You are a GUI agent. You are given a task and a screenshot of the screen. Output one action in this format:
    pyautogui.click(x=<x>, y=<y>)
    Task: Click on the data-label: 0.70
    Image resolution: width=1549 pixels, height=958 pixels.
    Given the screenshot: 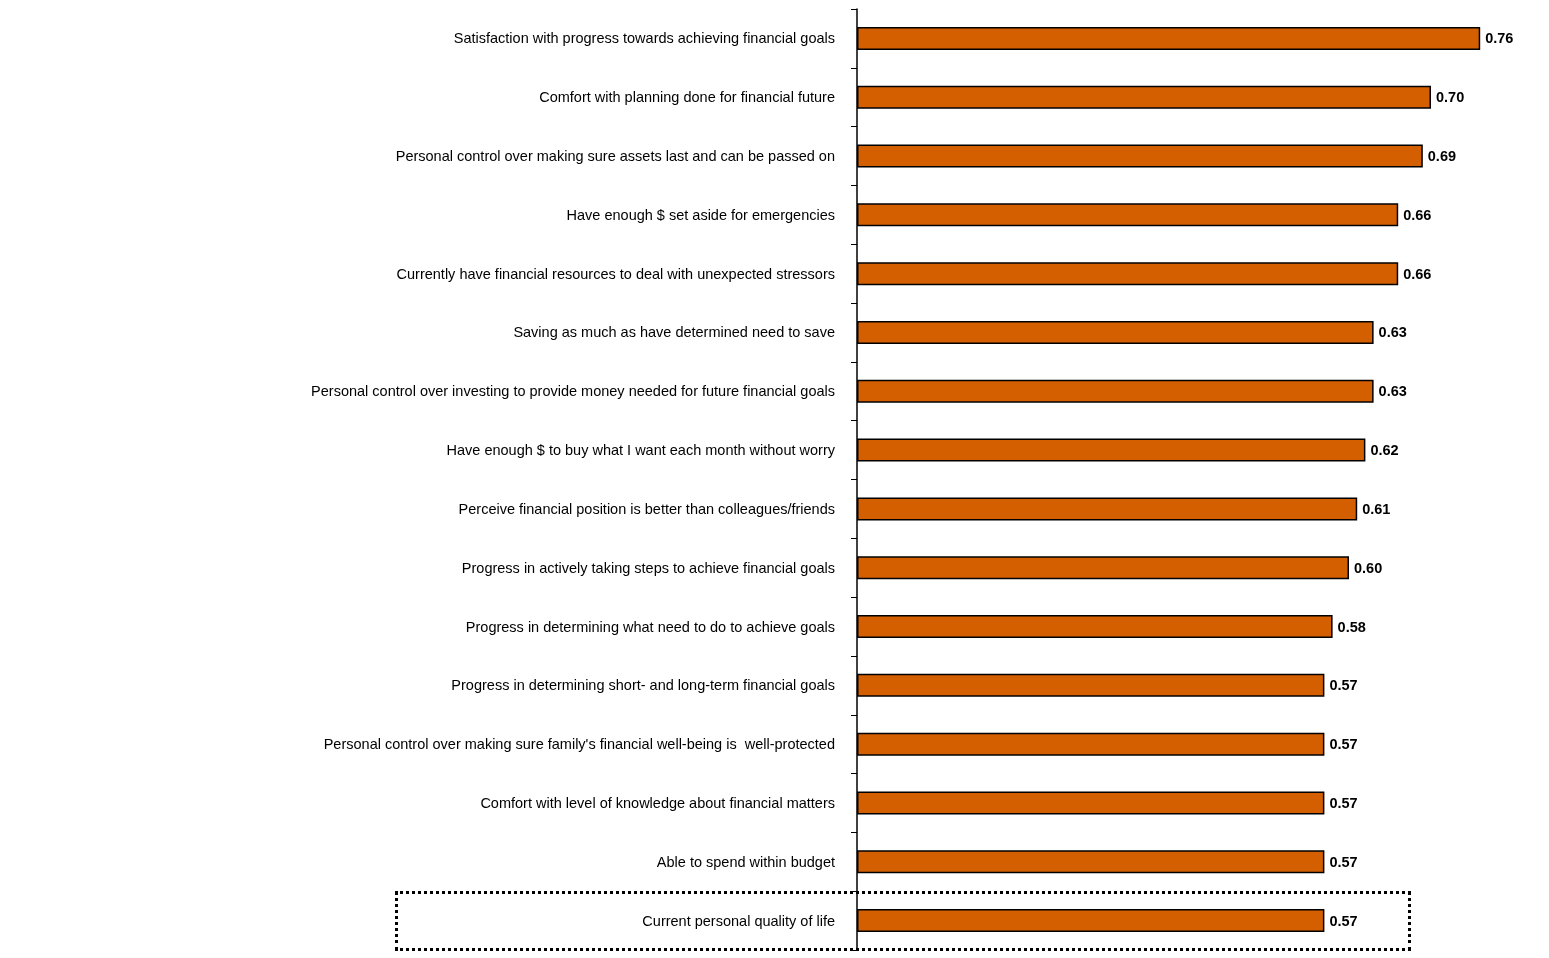 What is the action you would take?
    pyautogui.click(x=1450, y=97)
    